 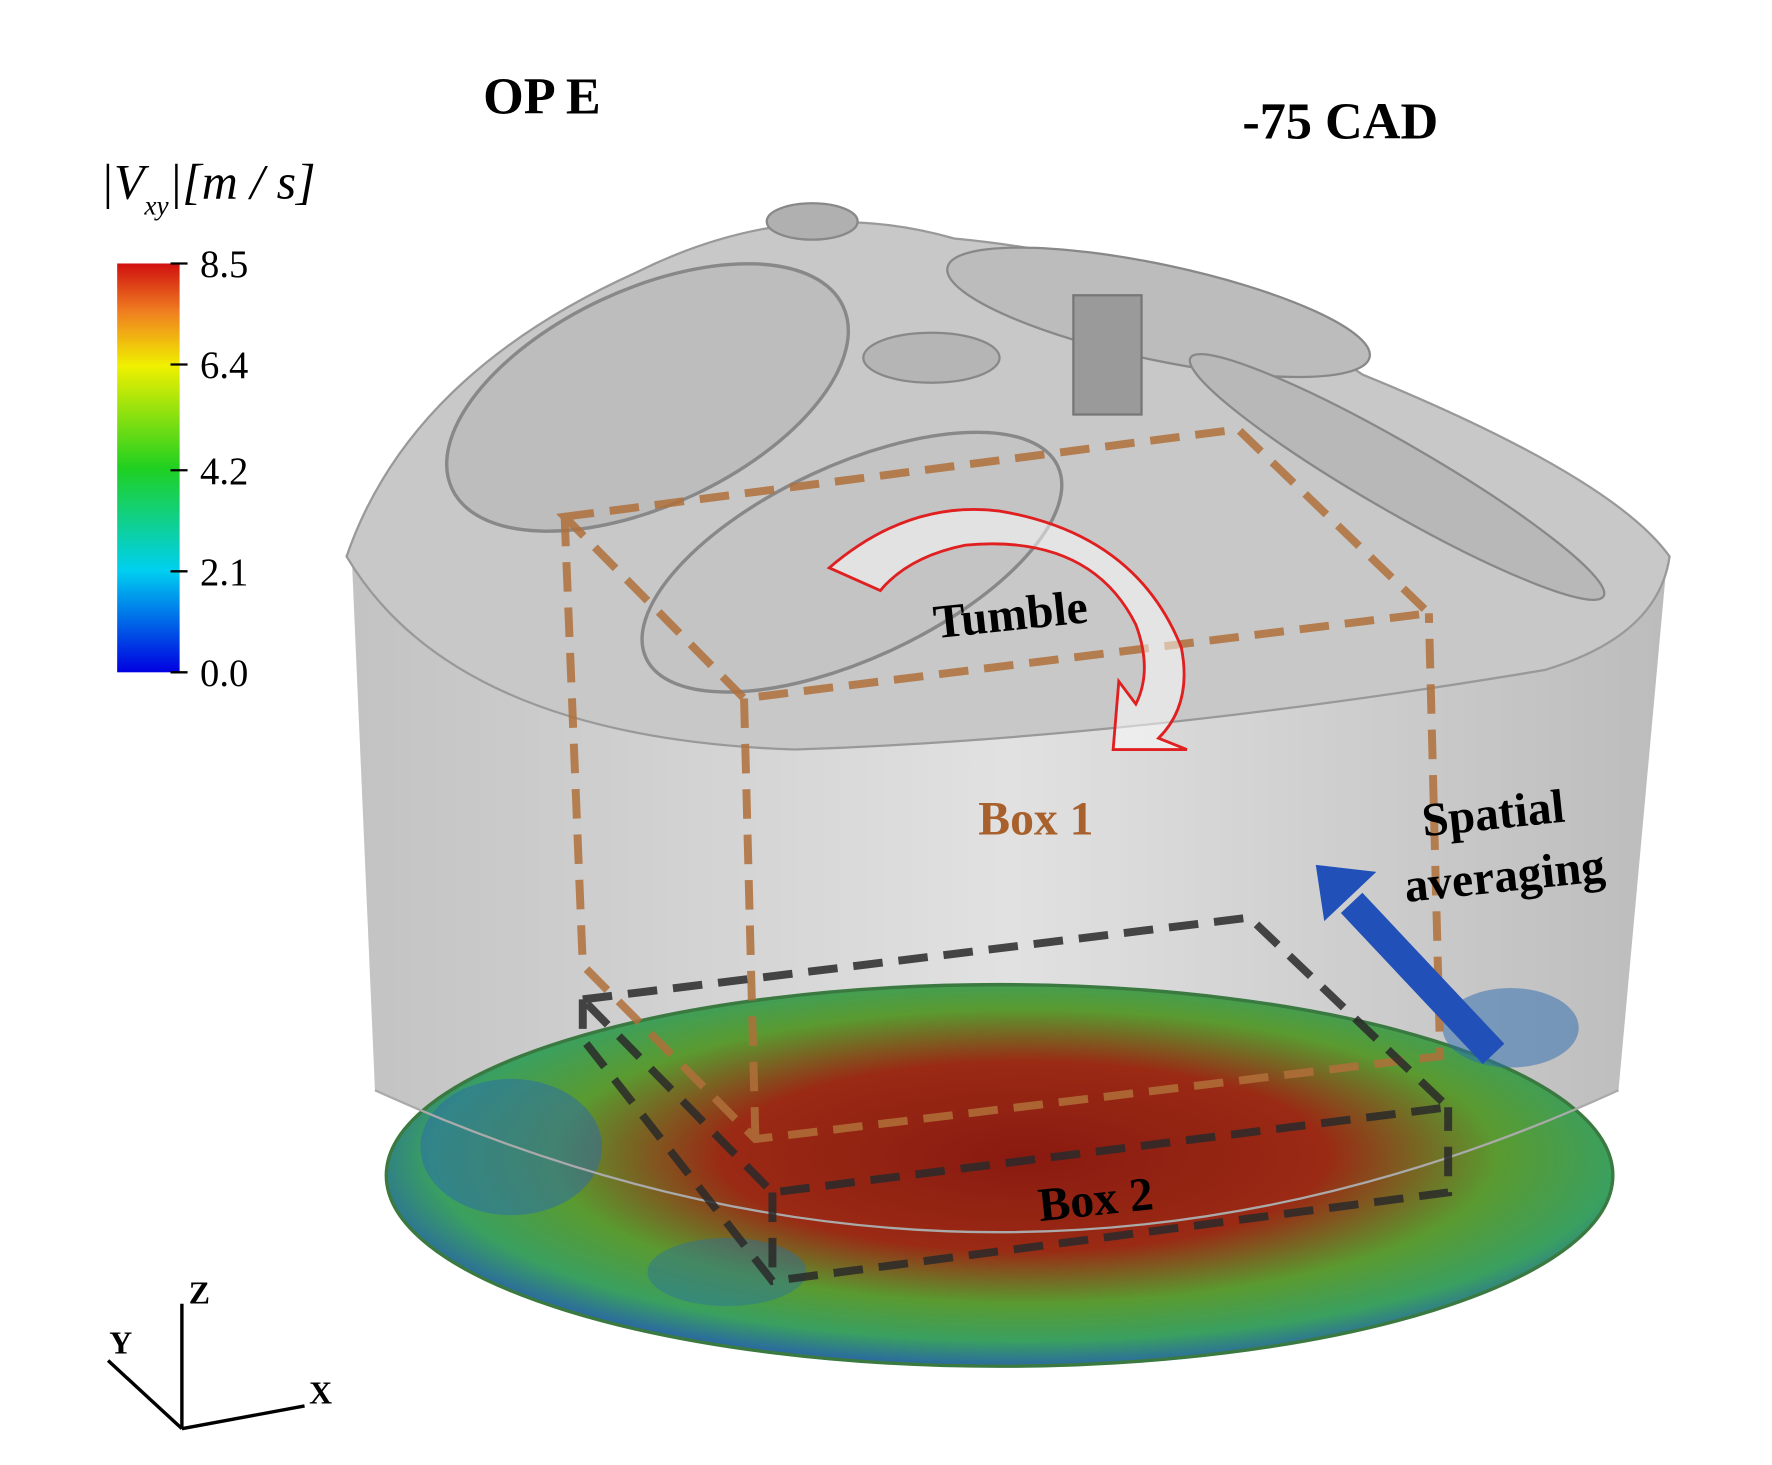 I want to click on axis-x: X, so click(x=320, y=1393).